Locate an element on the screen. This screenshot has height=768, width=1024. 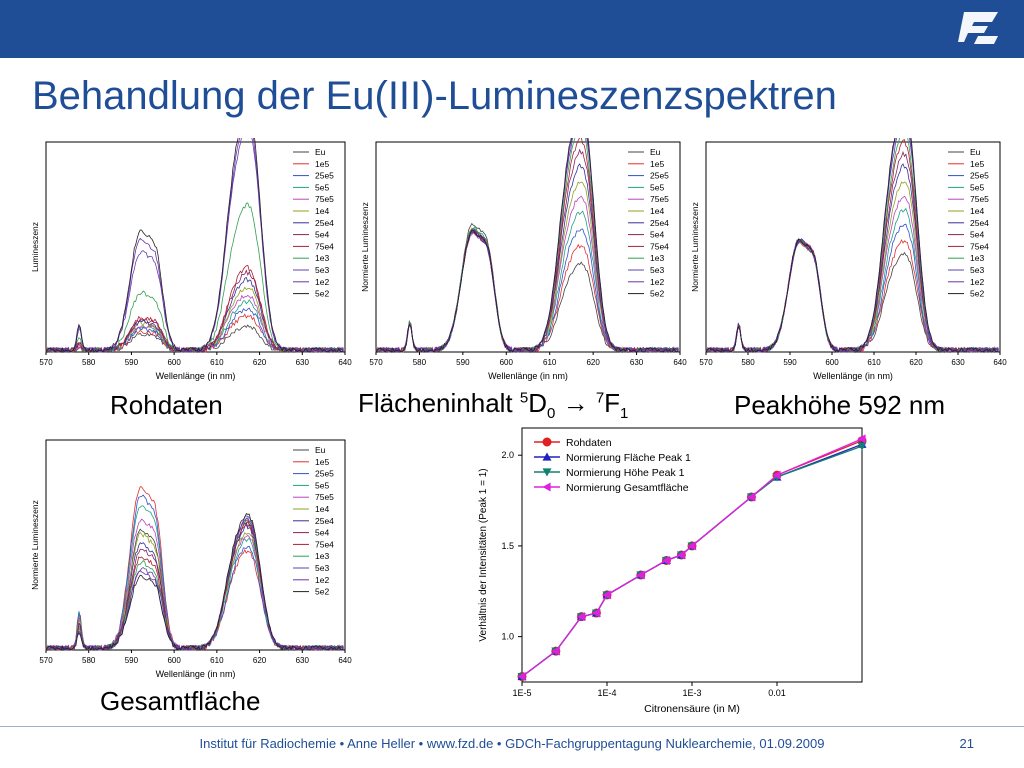
spectrum-line-5e5 is located at coordinates (194, 326).